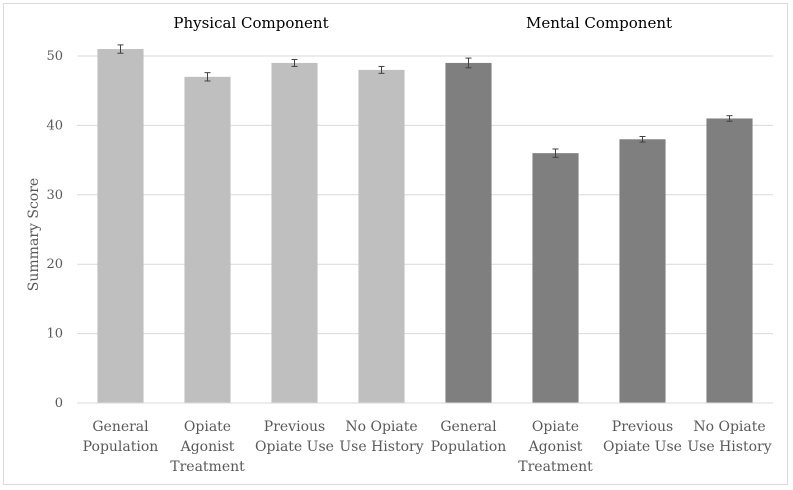 The image size is (793, 490). I want to click on y-axis-title: Summary Score, so click(34, 234).